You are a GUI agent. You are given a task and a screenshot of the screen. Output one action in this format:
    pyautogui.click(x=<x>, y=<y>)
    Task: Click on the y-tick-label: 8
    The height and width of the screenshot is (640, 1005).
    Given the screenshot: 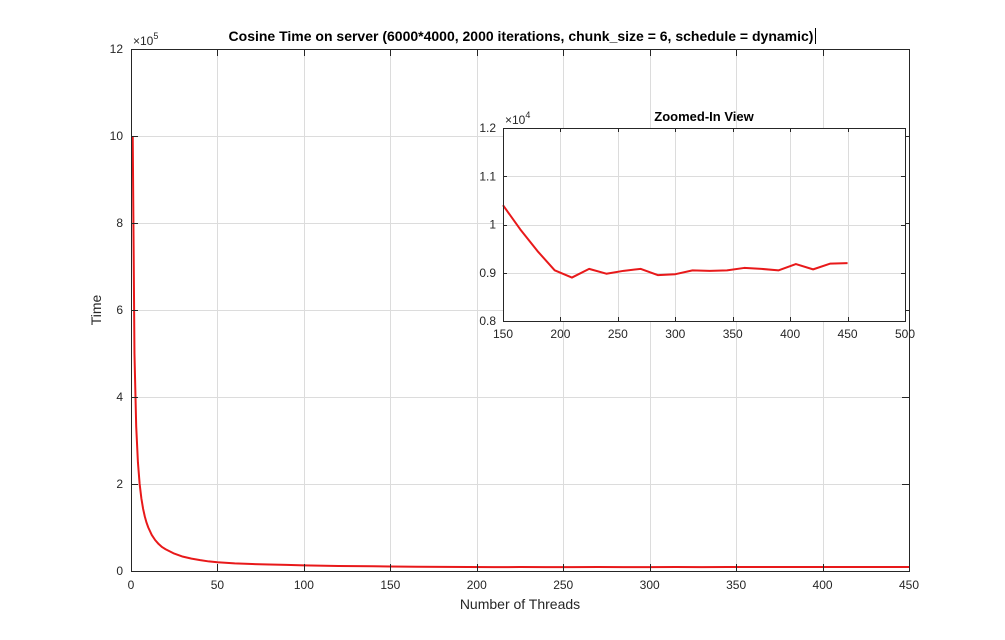 What is the action you would take?
    pyautogui.click(x=119, y=223)
    